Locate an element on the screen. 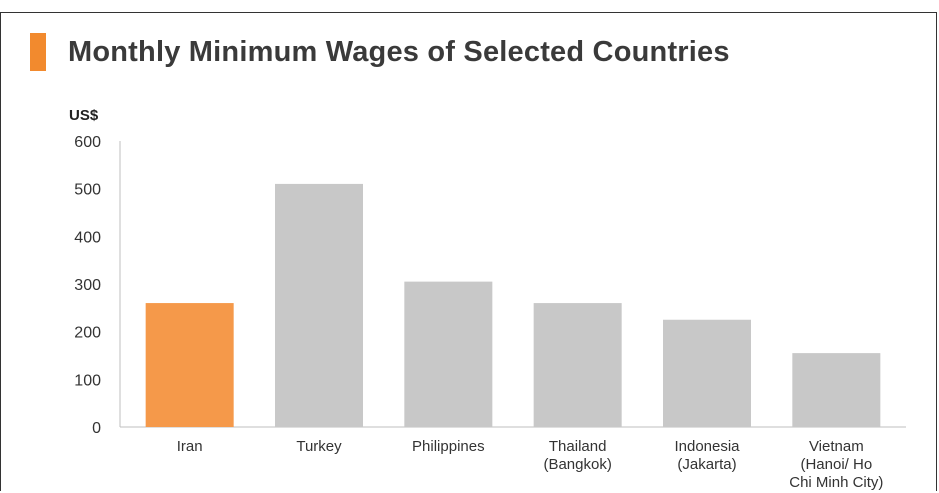  x-tick-label: Indonesia (Jakarta) is located at coordinates (707, 455).